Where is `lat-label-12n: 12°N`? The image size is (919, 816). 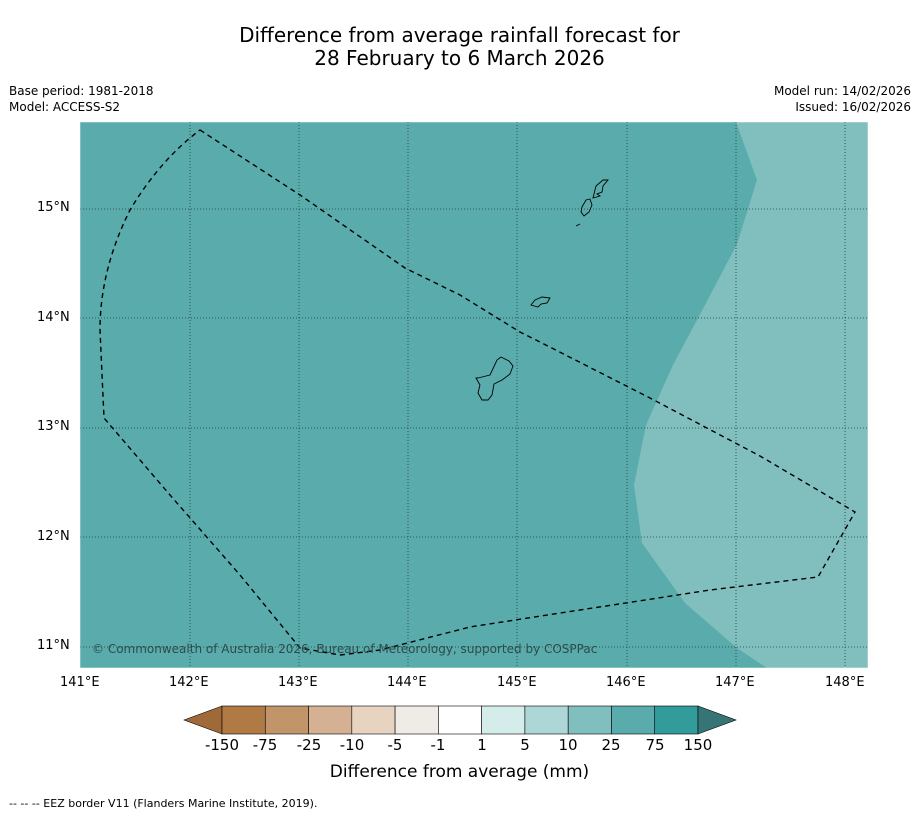
lat-label-12n: 12°N is located at coordinates (53, 536).